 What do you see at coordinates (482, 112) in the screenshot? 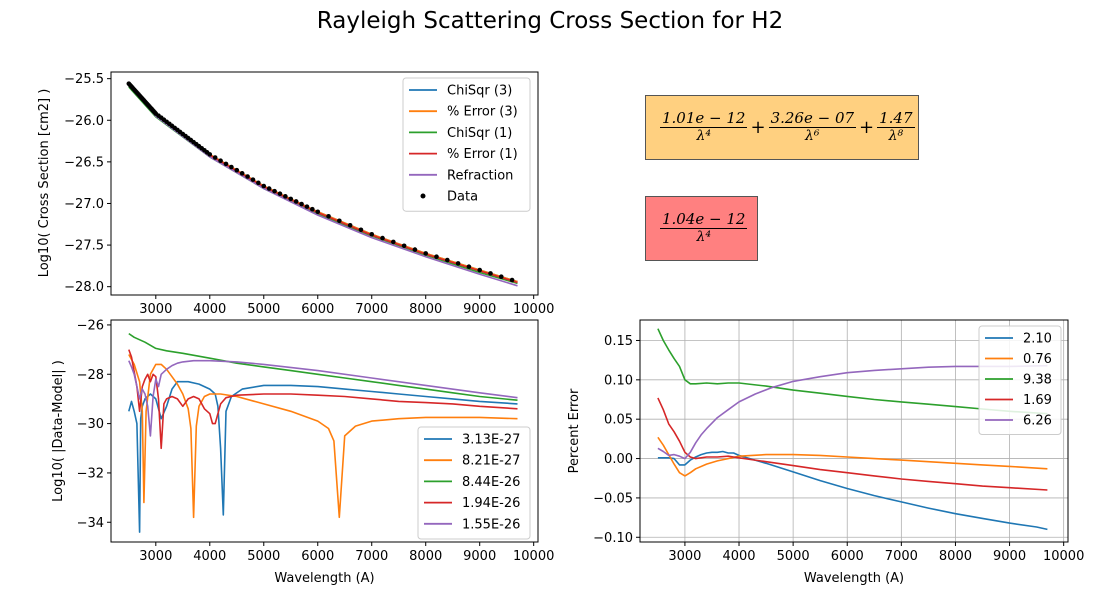
I see `legend-label: % Error (3)` at bounding box center [482, 112].